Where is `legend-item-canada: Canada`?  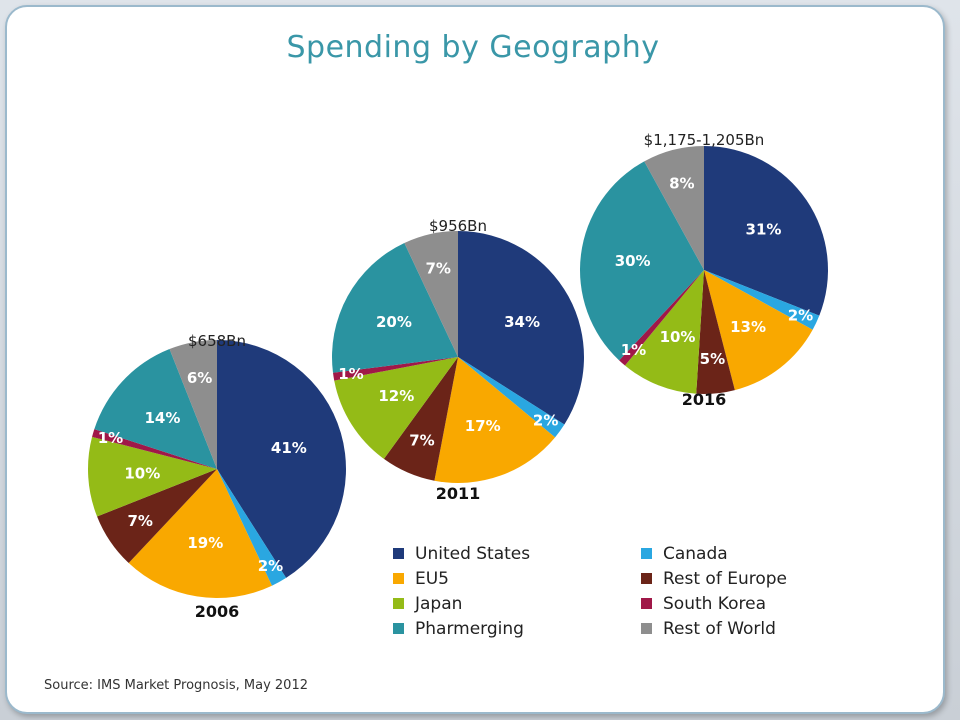 legend-item-canada: Canada is located at coordinates (736, 553).